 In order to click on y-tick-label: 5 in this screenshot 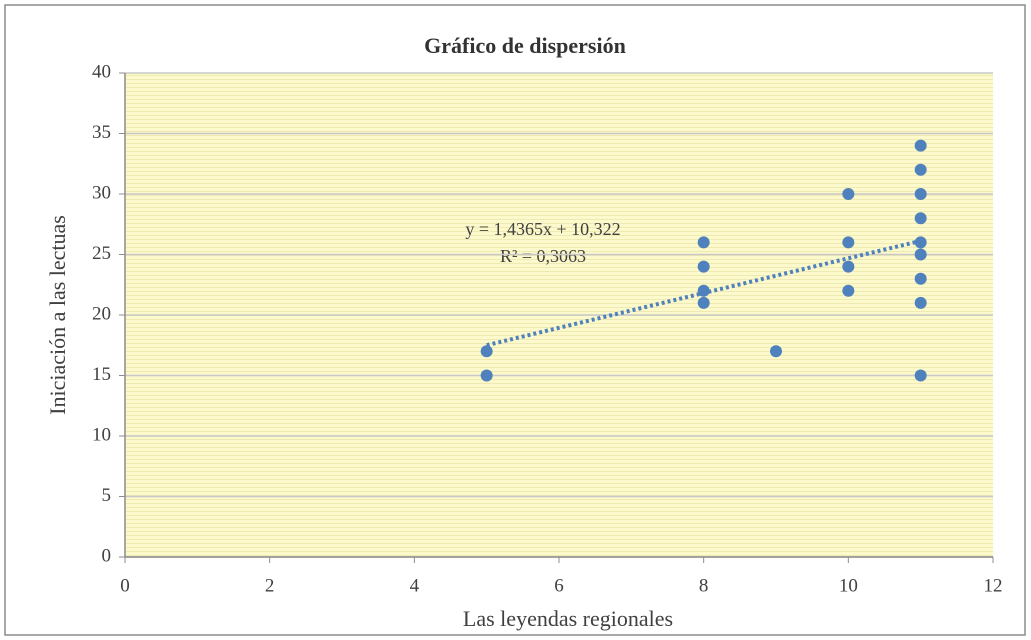, I will do `click(107, 495)`.